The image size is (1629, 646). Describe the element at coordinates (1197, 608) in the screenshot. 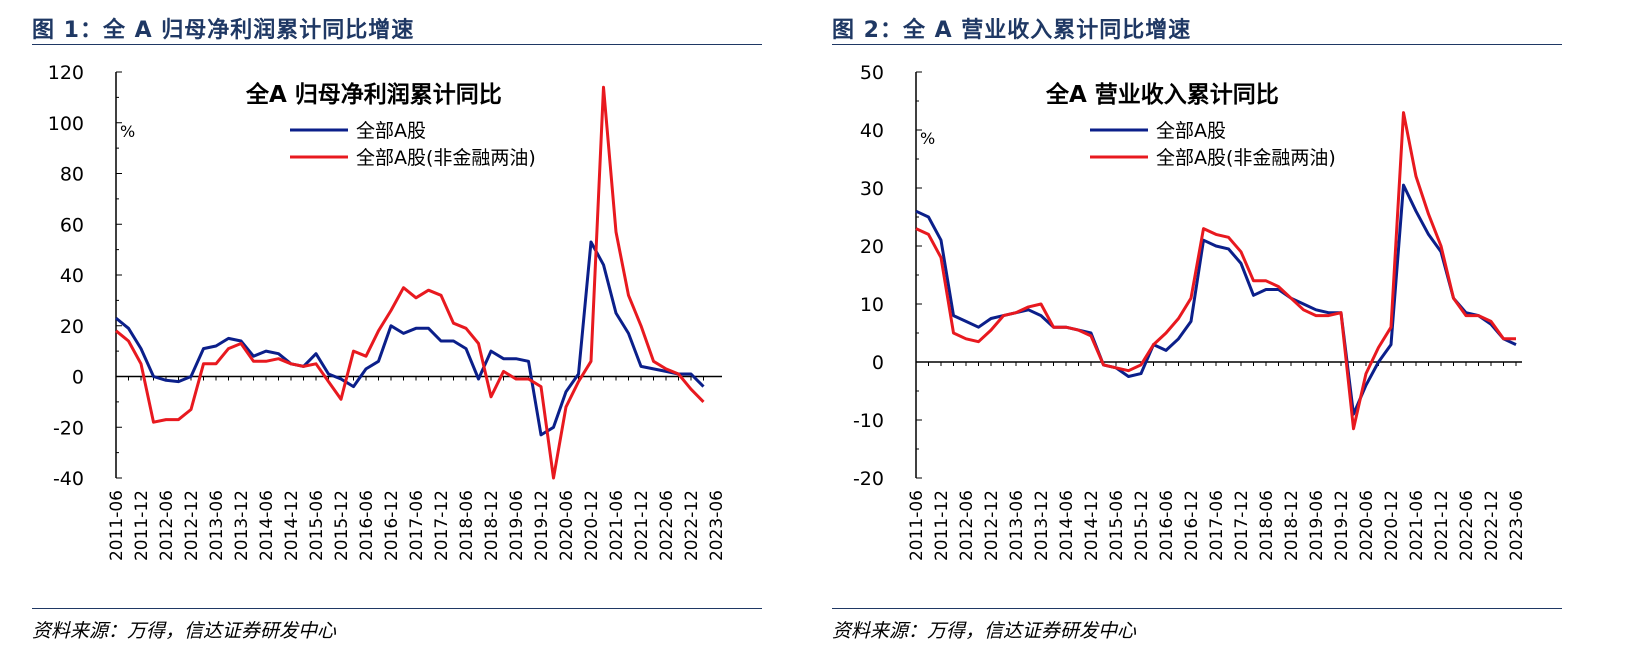

I see `figure-2-bottom-rule` at that location.